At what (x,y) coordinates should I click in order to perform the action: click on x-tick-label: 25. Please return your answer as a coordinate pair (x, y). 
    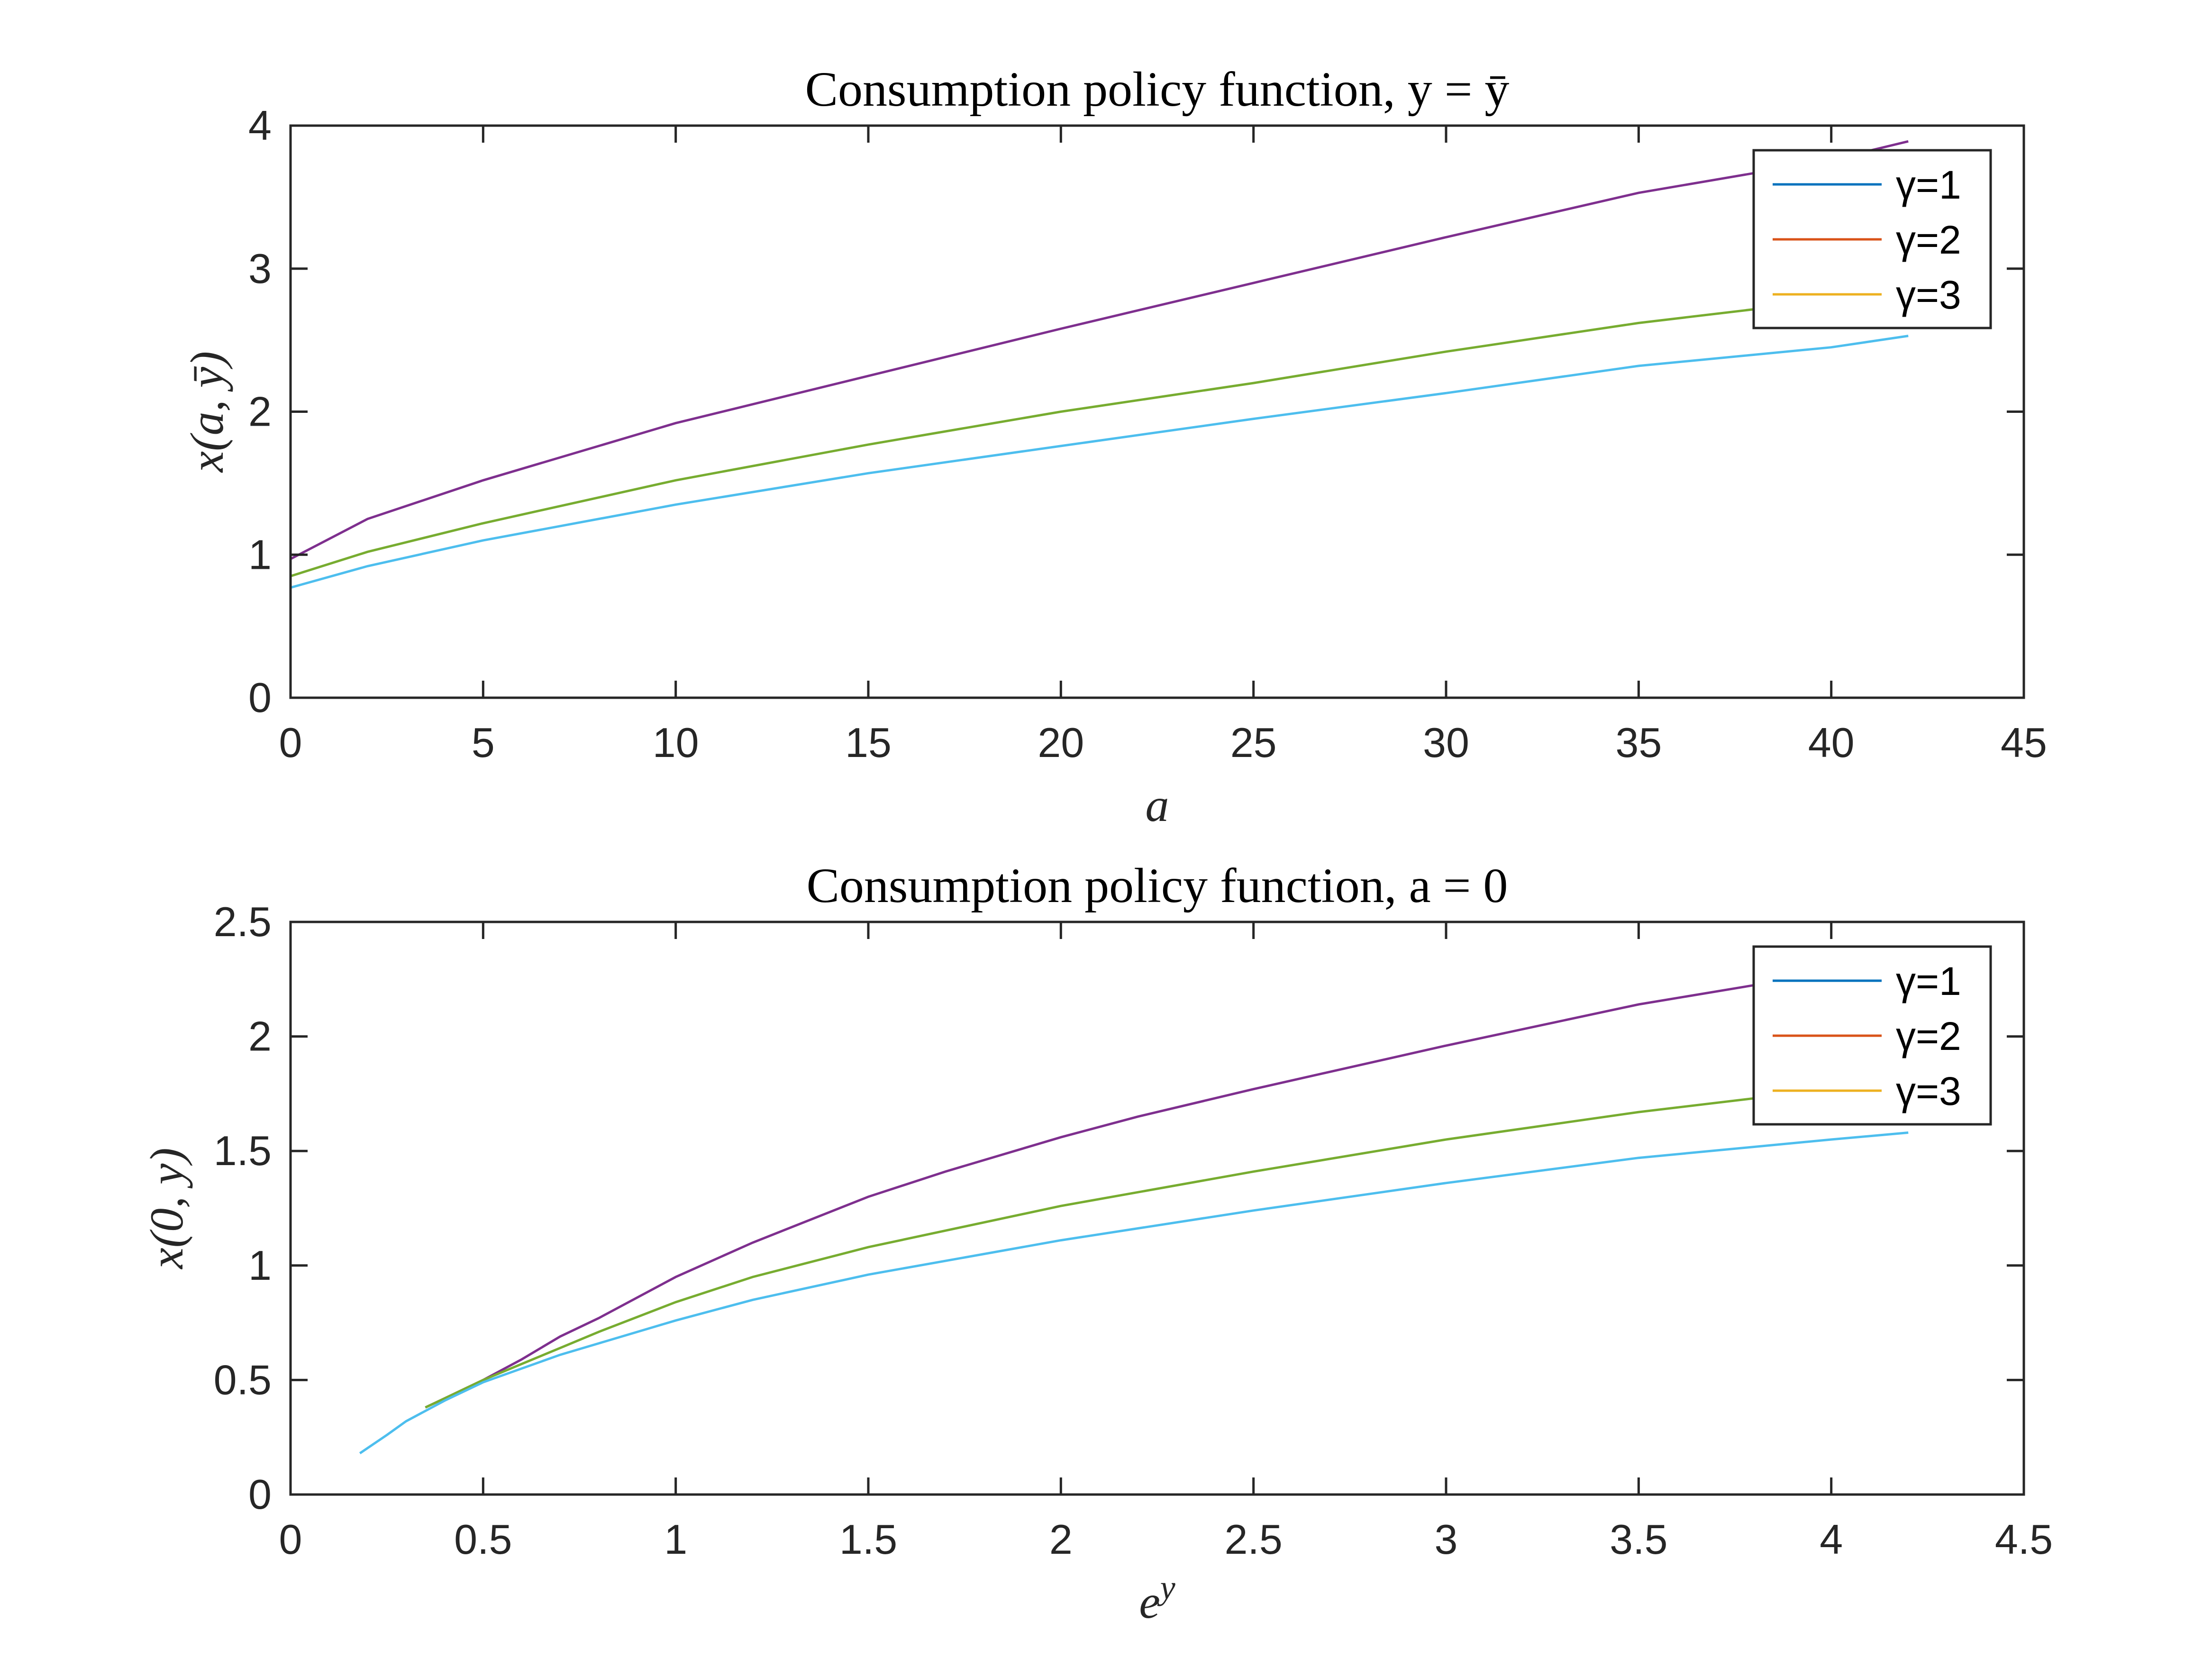
    Looking at the image, I should click on (1253, 742).